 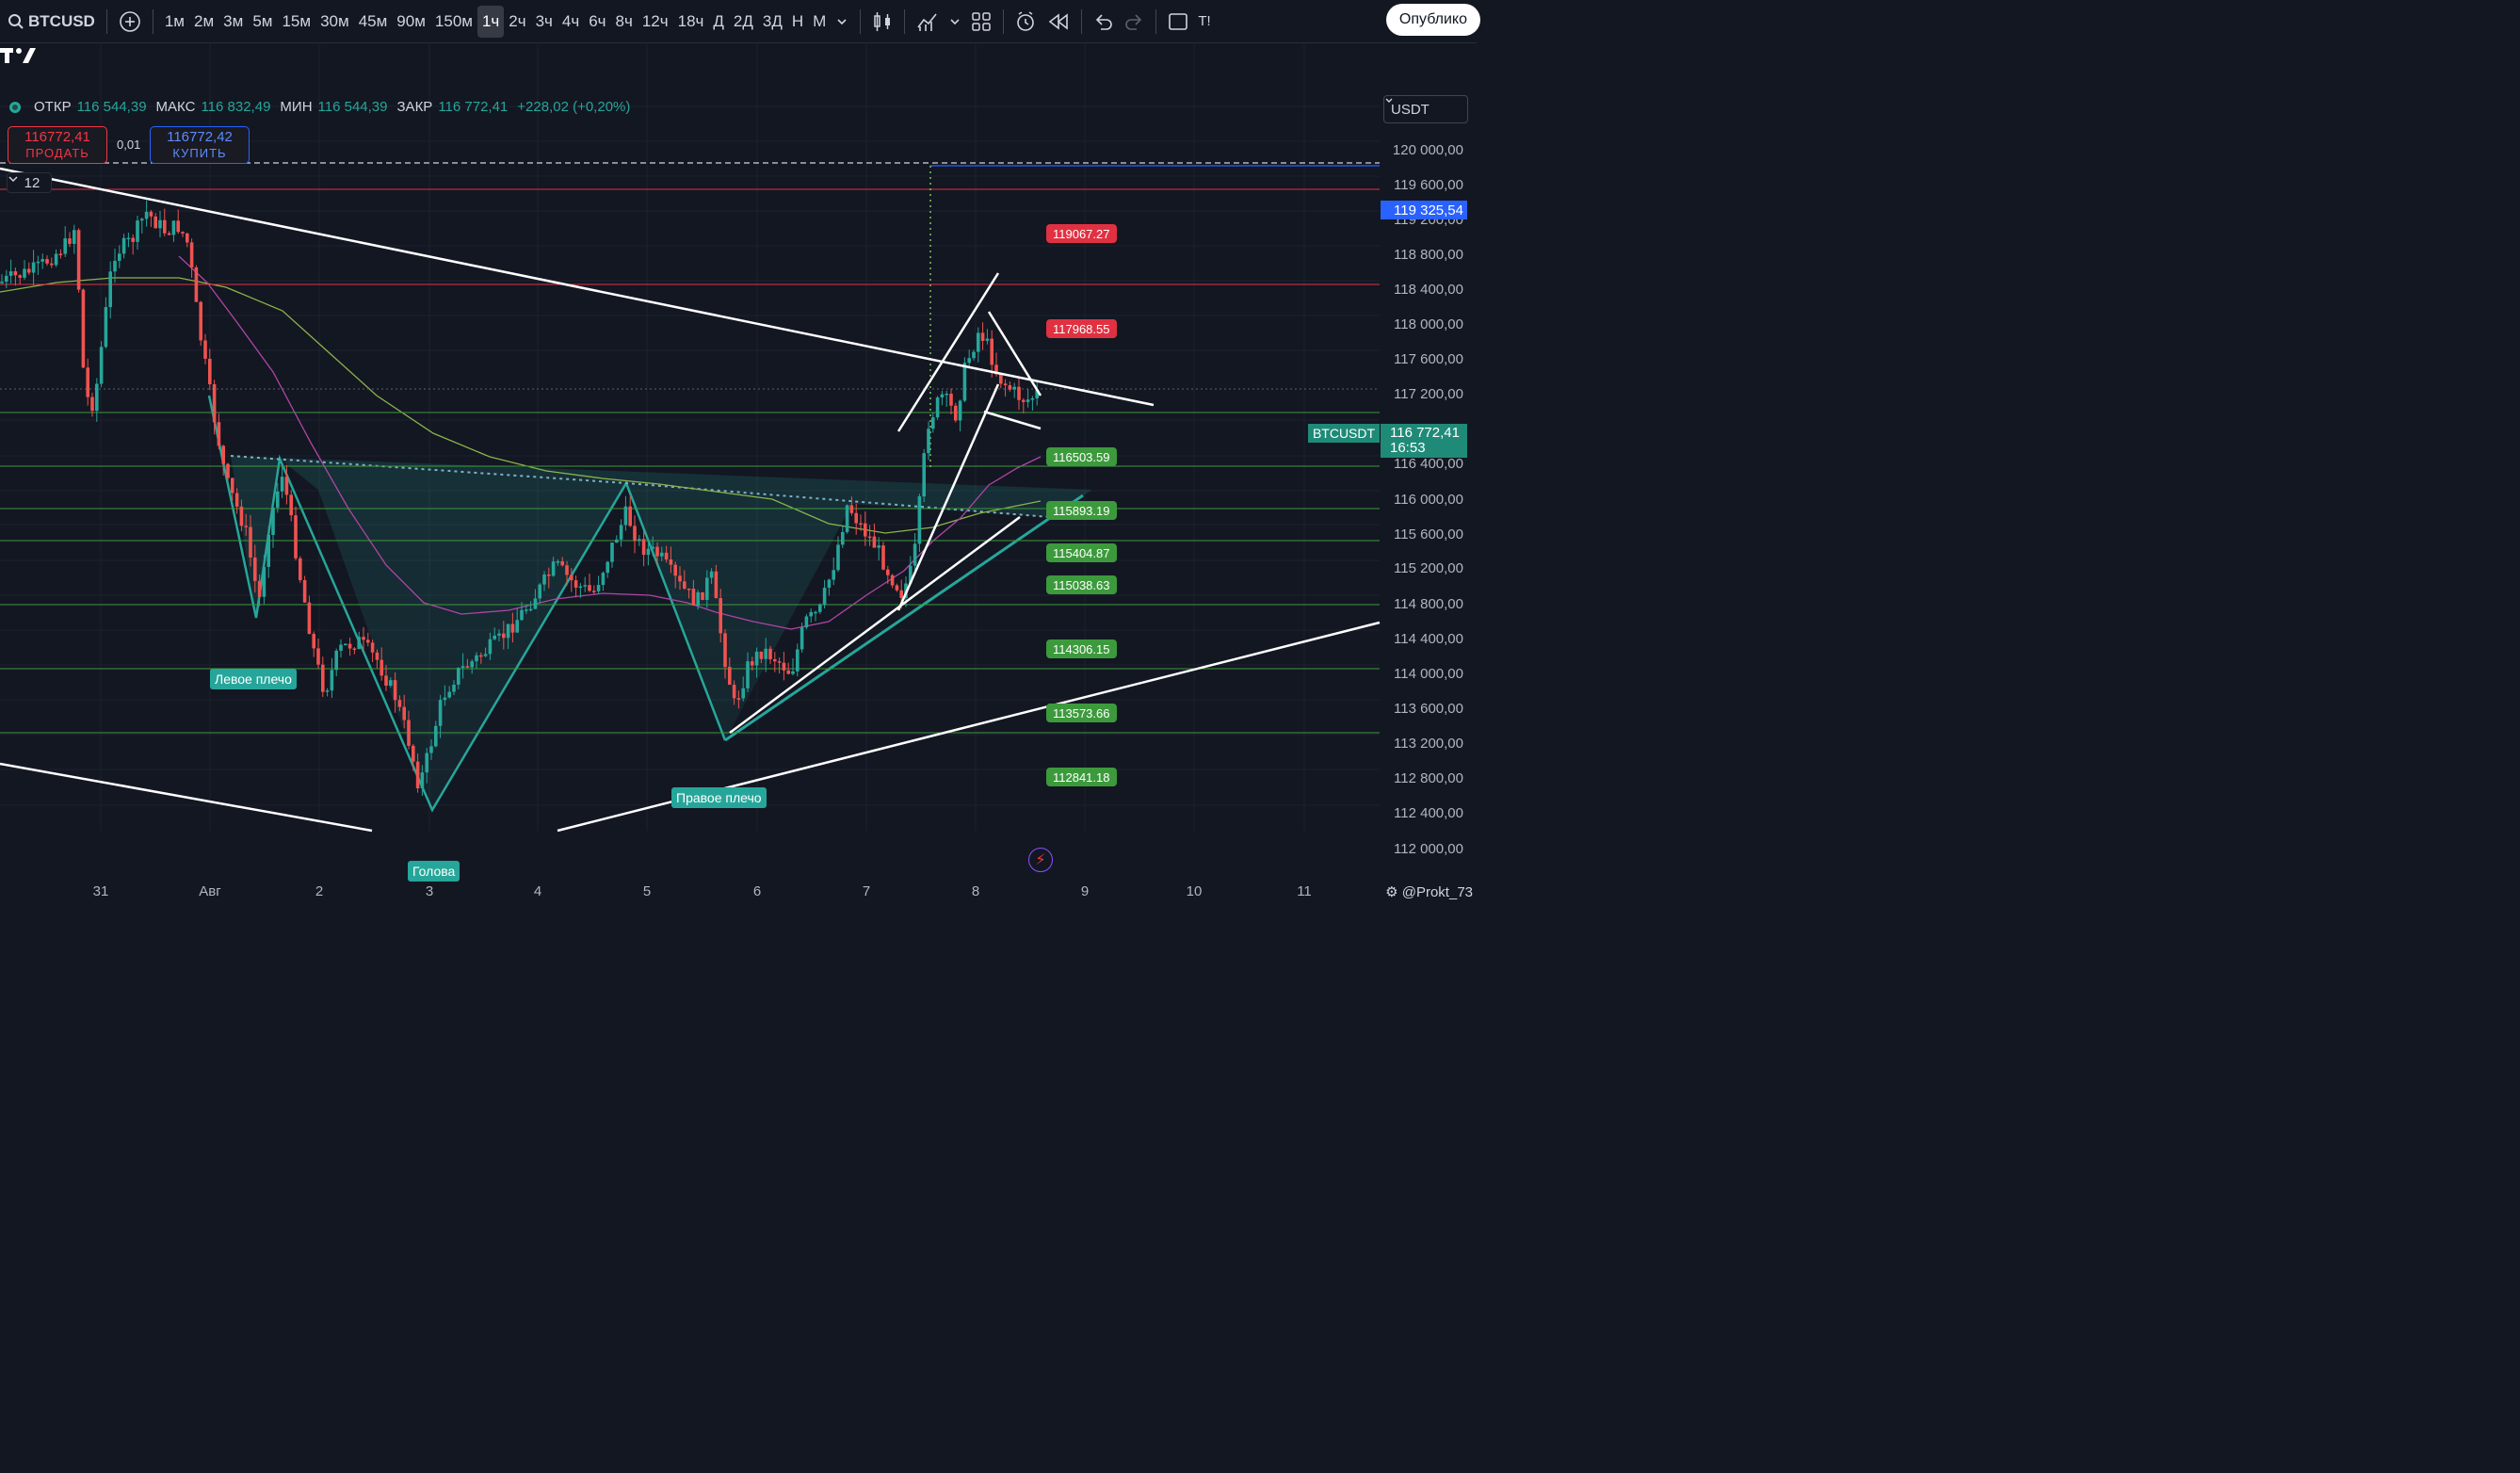 What do you see at coordinates (1081, 510) in the screenshot?
I see `level-tag: 115893.19` at bounding box center [1081, 510].